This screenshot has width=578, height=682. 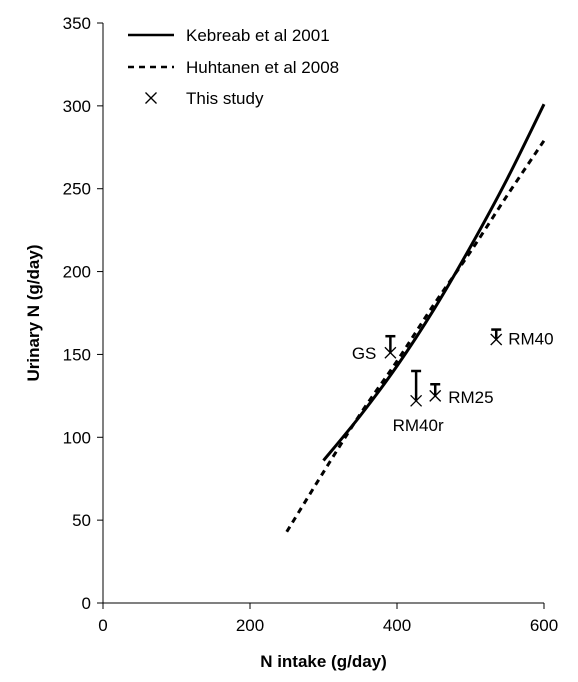 I want to click on y-tick-label: 150, so click(x=77, y=354).